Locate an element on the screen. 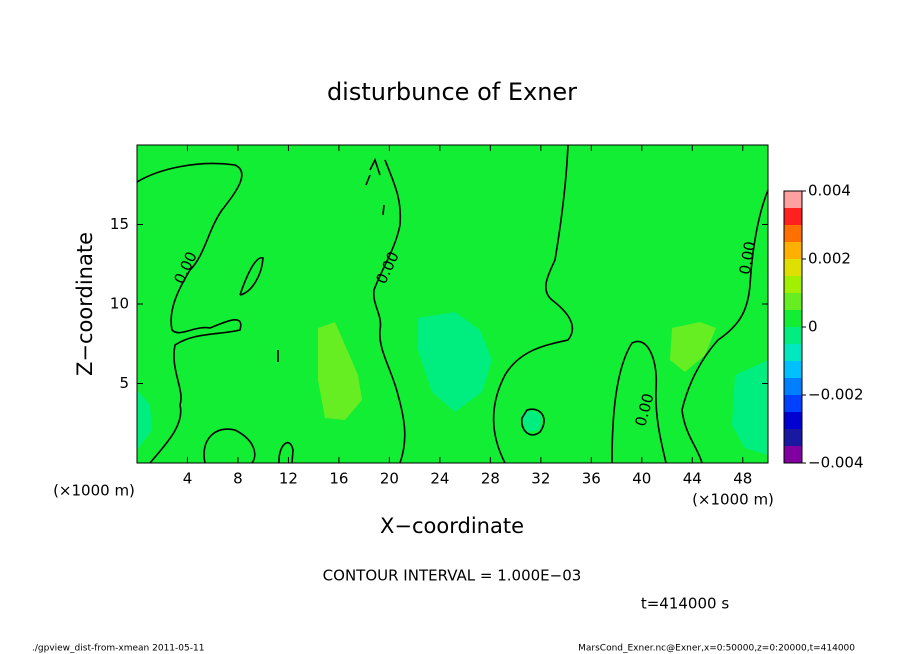  x-tick-label: 48 is located at coordinates (742, 479).